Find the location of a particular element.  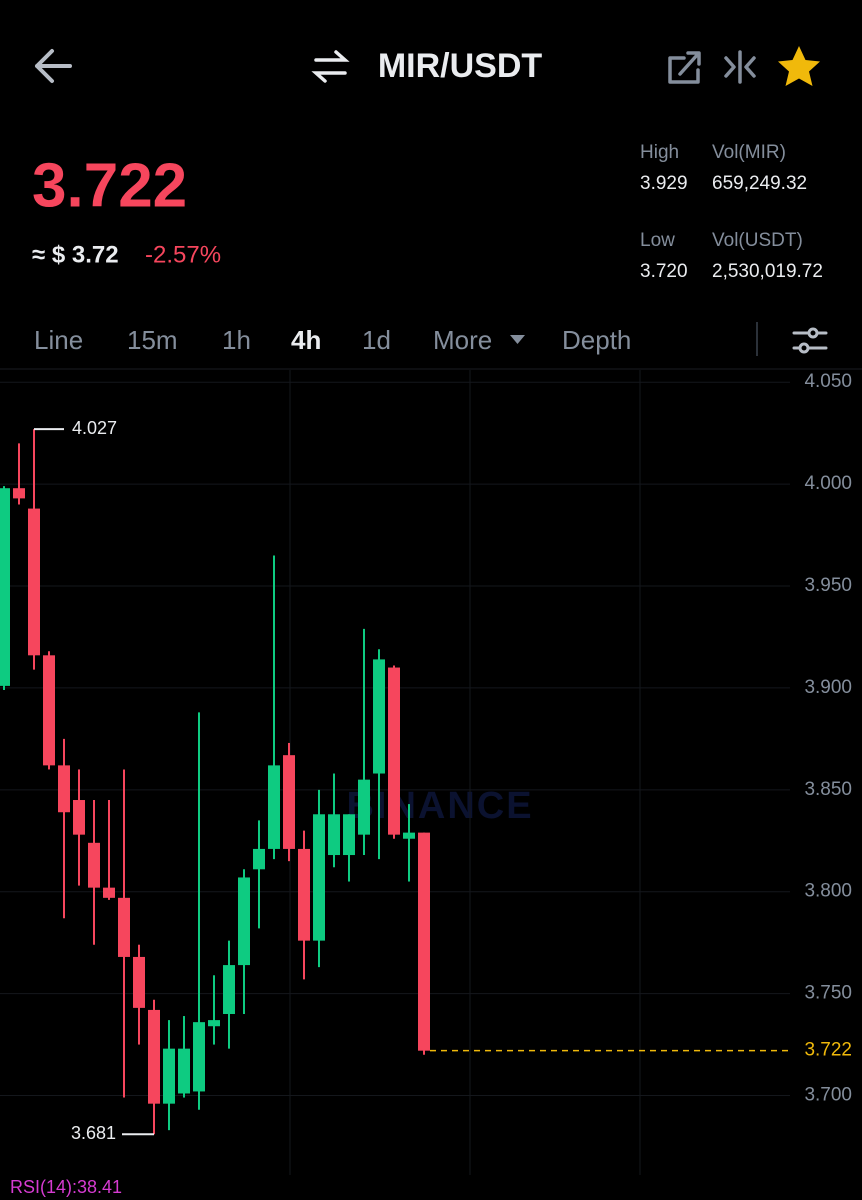

y-tick-label: 3.900 is located at coordinates (828, 687).